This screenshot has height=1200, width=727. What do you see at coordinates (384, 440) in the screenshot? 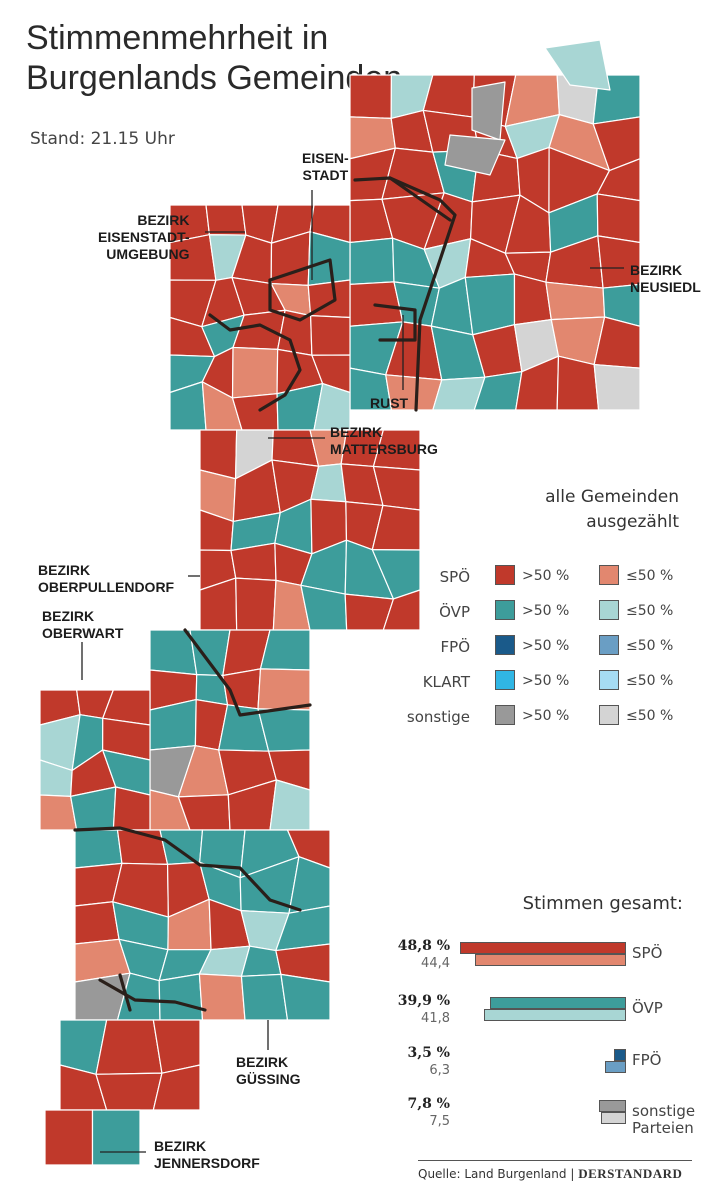
I see `district-label-mattersburg: BEZIRK MATTERSBURG` at bounding box center [384, 440].